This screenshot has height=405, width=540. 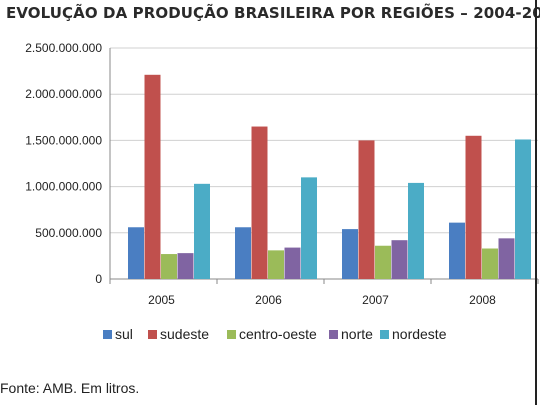 What do you see at coordinates (268, 300) in the screenshot?
I see `x-tick-label: 2006` at bounding box center [268, 300].